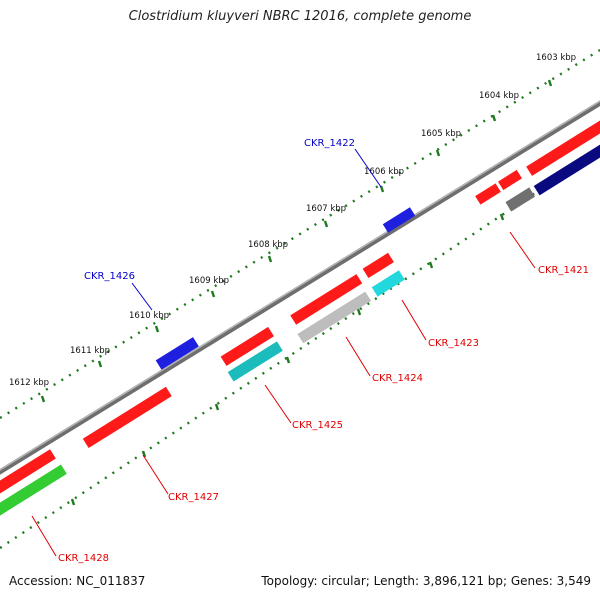 The height and width of the screenshot is (600, 600). I want to click on gene-block-ckr1423, so click(378, 265).